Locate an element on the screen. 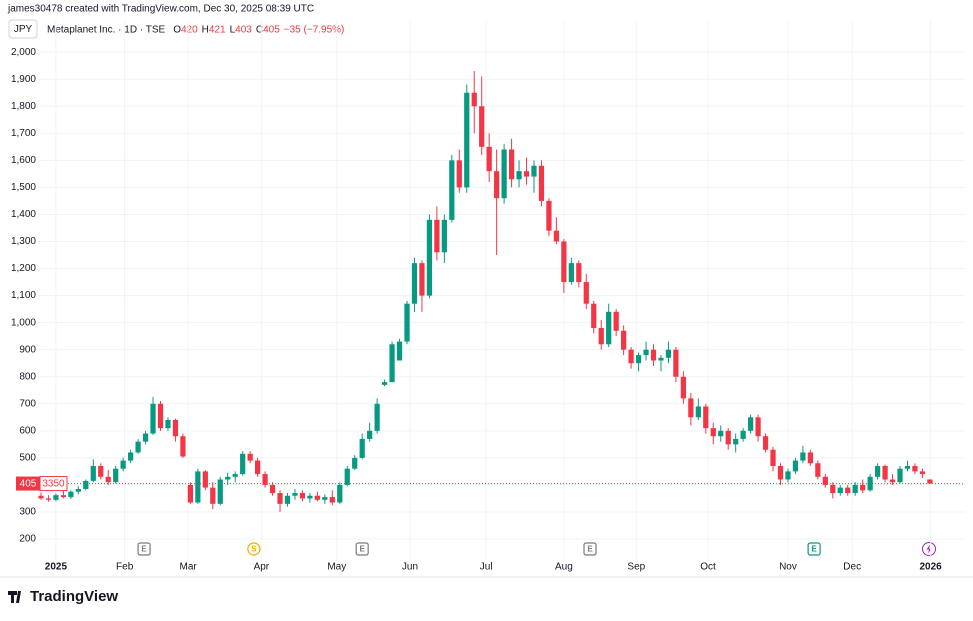 The height and width of the screenshot is (621, 973). price-badge-label: 405 is located at coordinates (28, 484).